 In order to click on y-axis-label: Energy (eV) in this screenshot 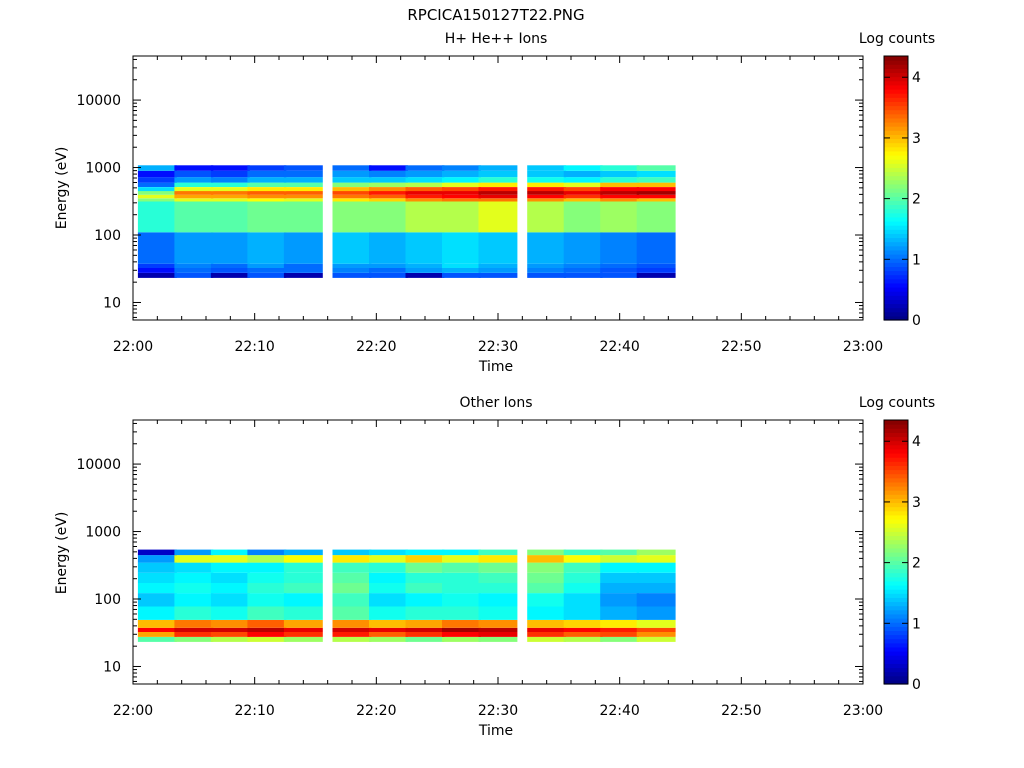, I will do `click(62, 188)`.